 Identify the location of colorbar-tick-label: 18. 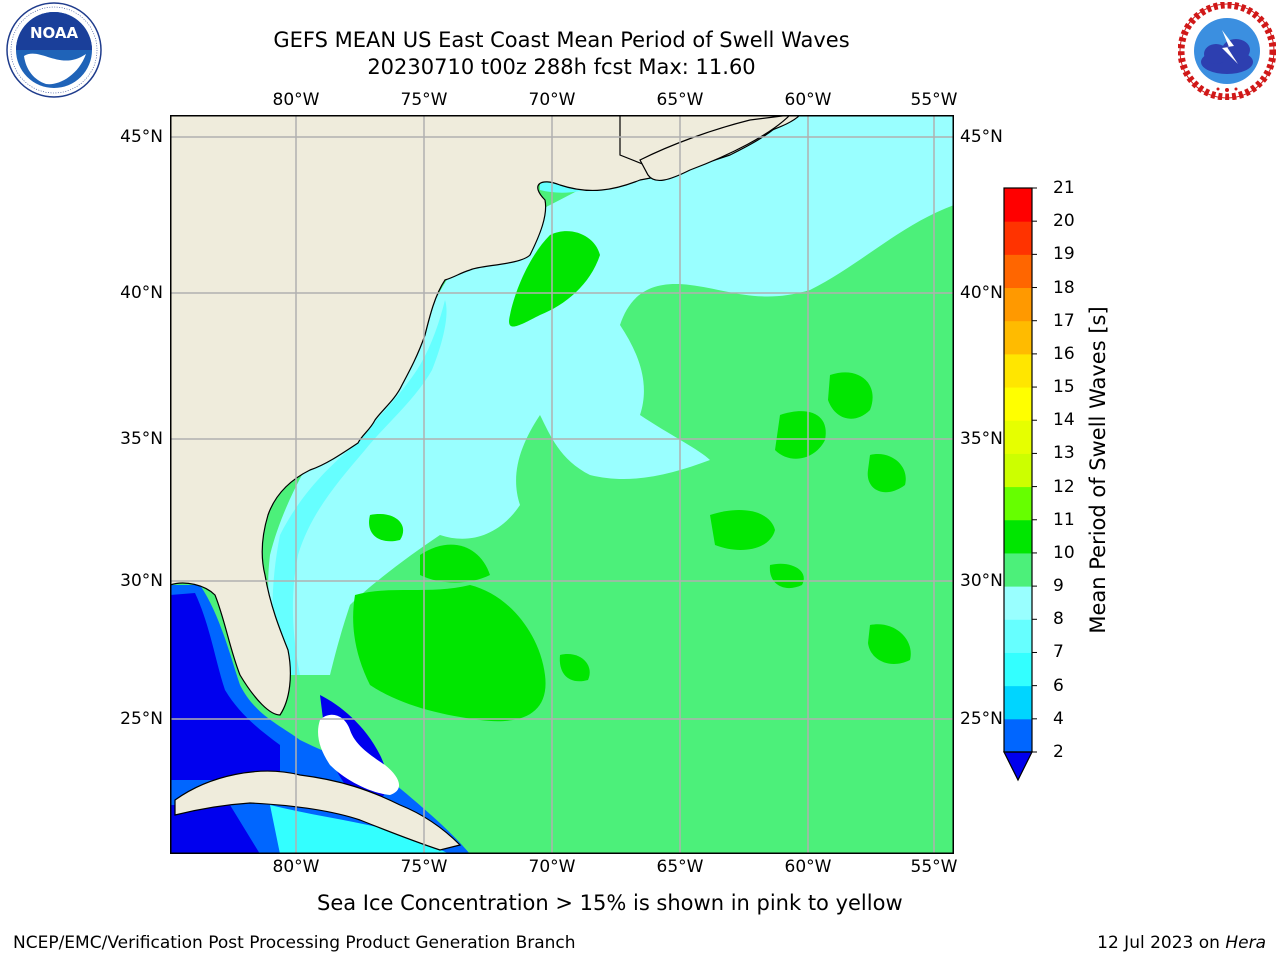
(1064, 287).